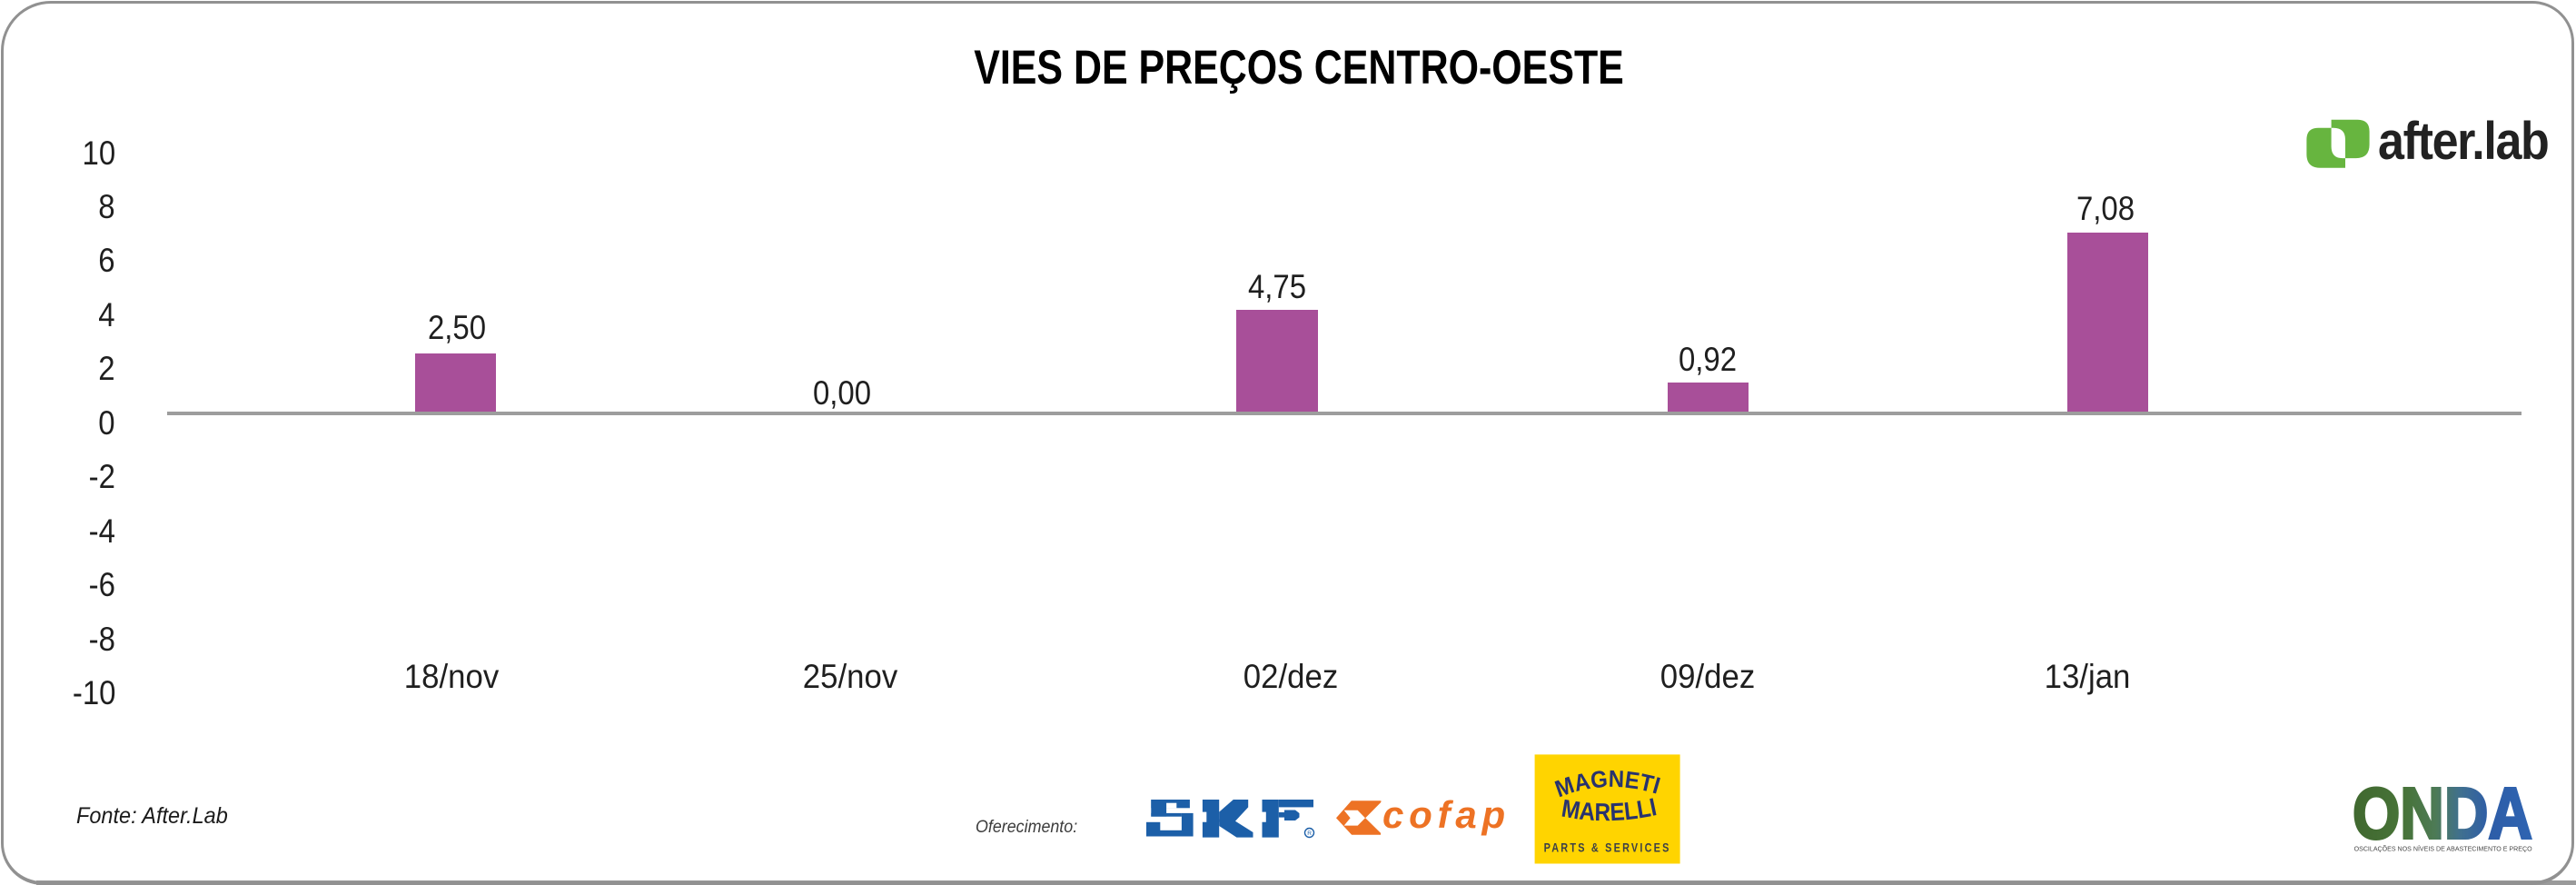 This screenshot has height=885, width=2576. I want to click on svg-text: after.lab, so click(2463, 141).